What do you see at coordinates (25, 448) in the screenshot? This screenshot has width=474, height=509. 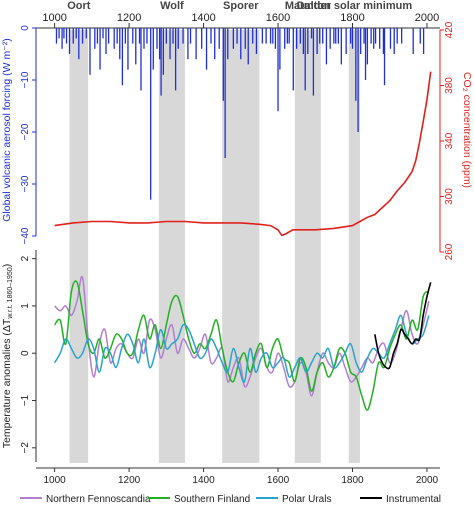 I see `temperature-y-tick-label: −2` at bounding box center [25, 448].